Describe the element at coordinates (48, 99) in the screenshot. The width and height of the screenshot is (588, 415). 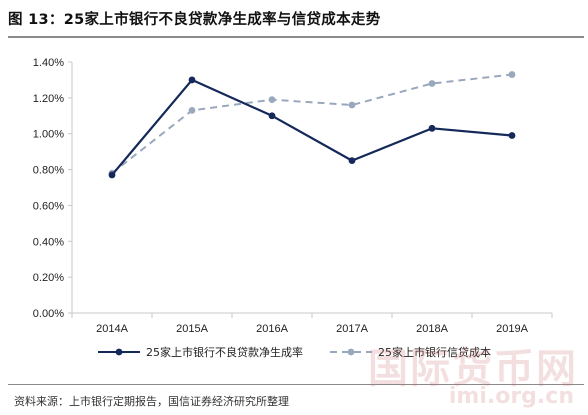
I see `y-tick-label: 1.20%` at that location.